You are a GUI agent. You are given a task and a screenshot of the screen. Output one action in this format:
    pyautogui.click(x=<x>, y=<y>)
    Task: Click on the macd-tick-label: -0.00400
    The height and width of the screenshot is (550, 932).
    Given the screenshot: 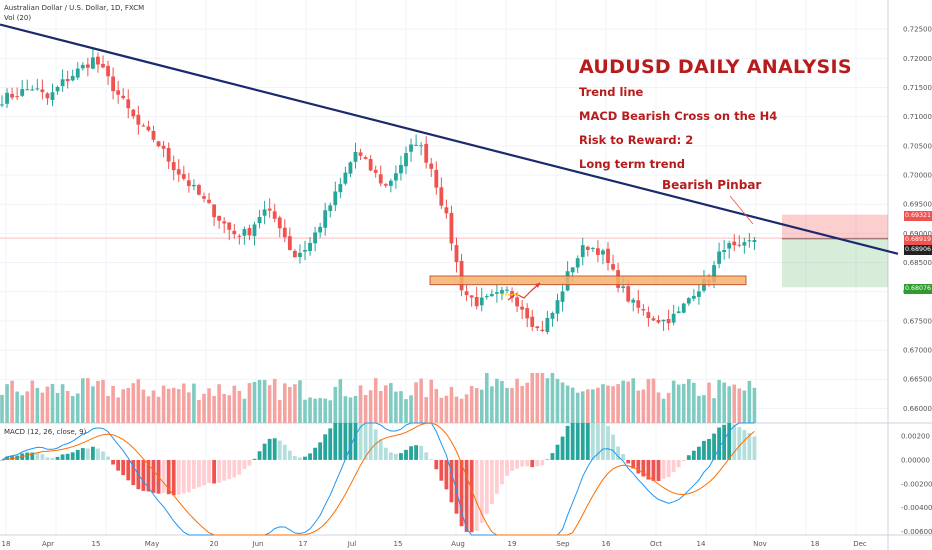 What is the action you would take?
    pyautogui.click(x=916, y=508)
    